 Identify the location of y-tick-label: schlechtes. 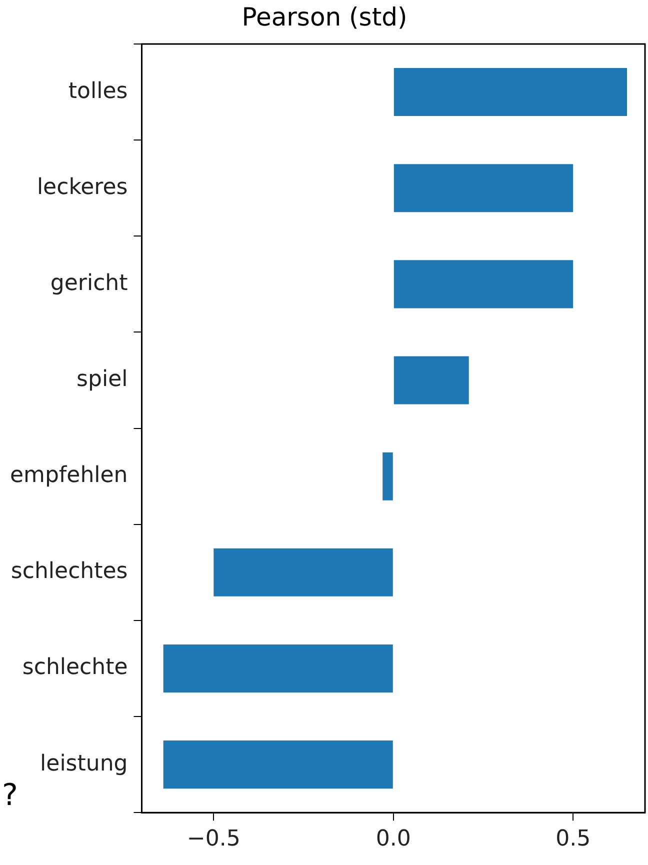
(69, 571).